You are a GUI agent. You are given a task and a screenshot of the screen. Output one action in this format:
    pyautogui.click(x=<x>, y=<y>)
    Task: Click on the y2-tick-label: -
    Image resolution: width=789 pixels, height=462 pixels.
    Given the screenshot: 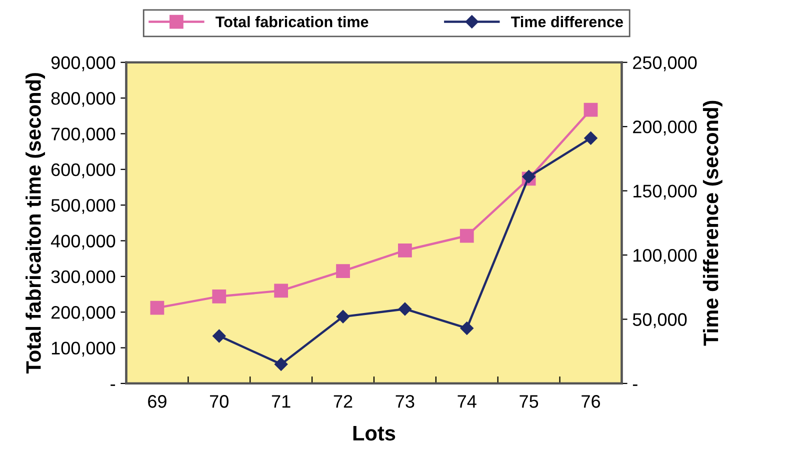 What is the action you would take?
    pyautogui.click(x=635, y=385)
    